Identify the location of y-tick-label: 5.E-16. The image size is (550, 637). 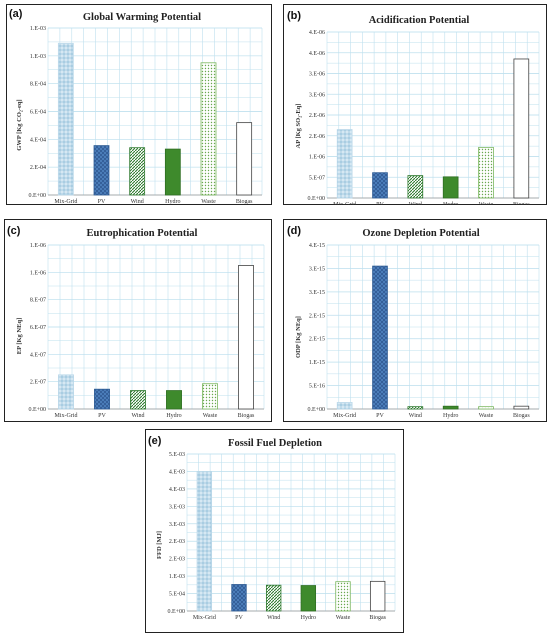
(317, 387).